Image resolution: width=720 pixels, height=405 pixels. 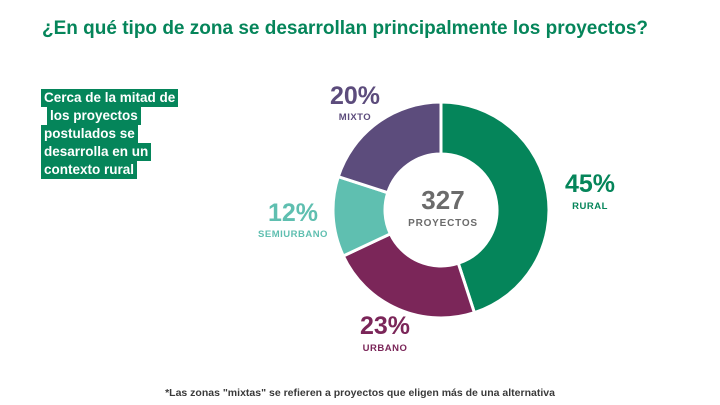 I want to click on callout-line: contexto rural, so click(x=89, y=170).